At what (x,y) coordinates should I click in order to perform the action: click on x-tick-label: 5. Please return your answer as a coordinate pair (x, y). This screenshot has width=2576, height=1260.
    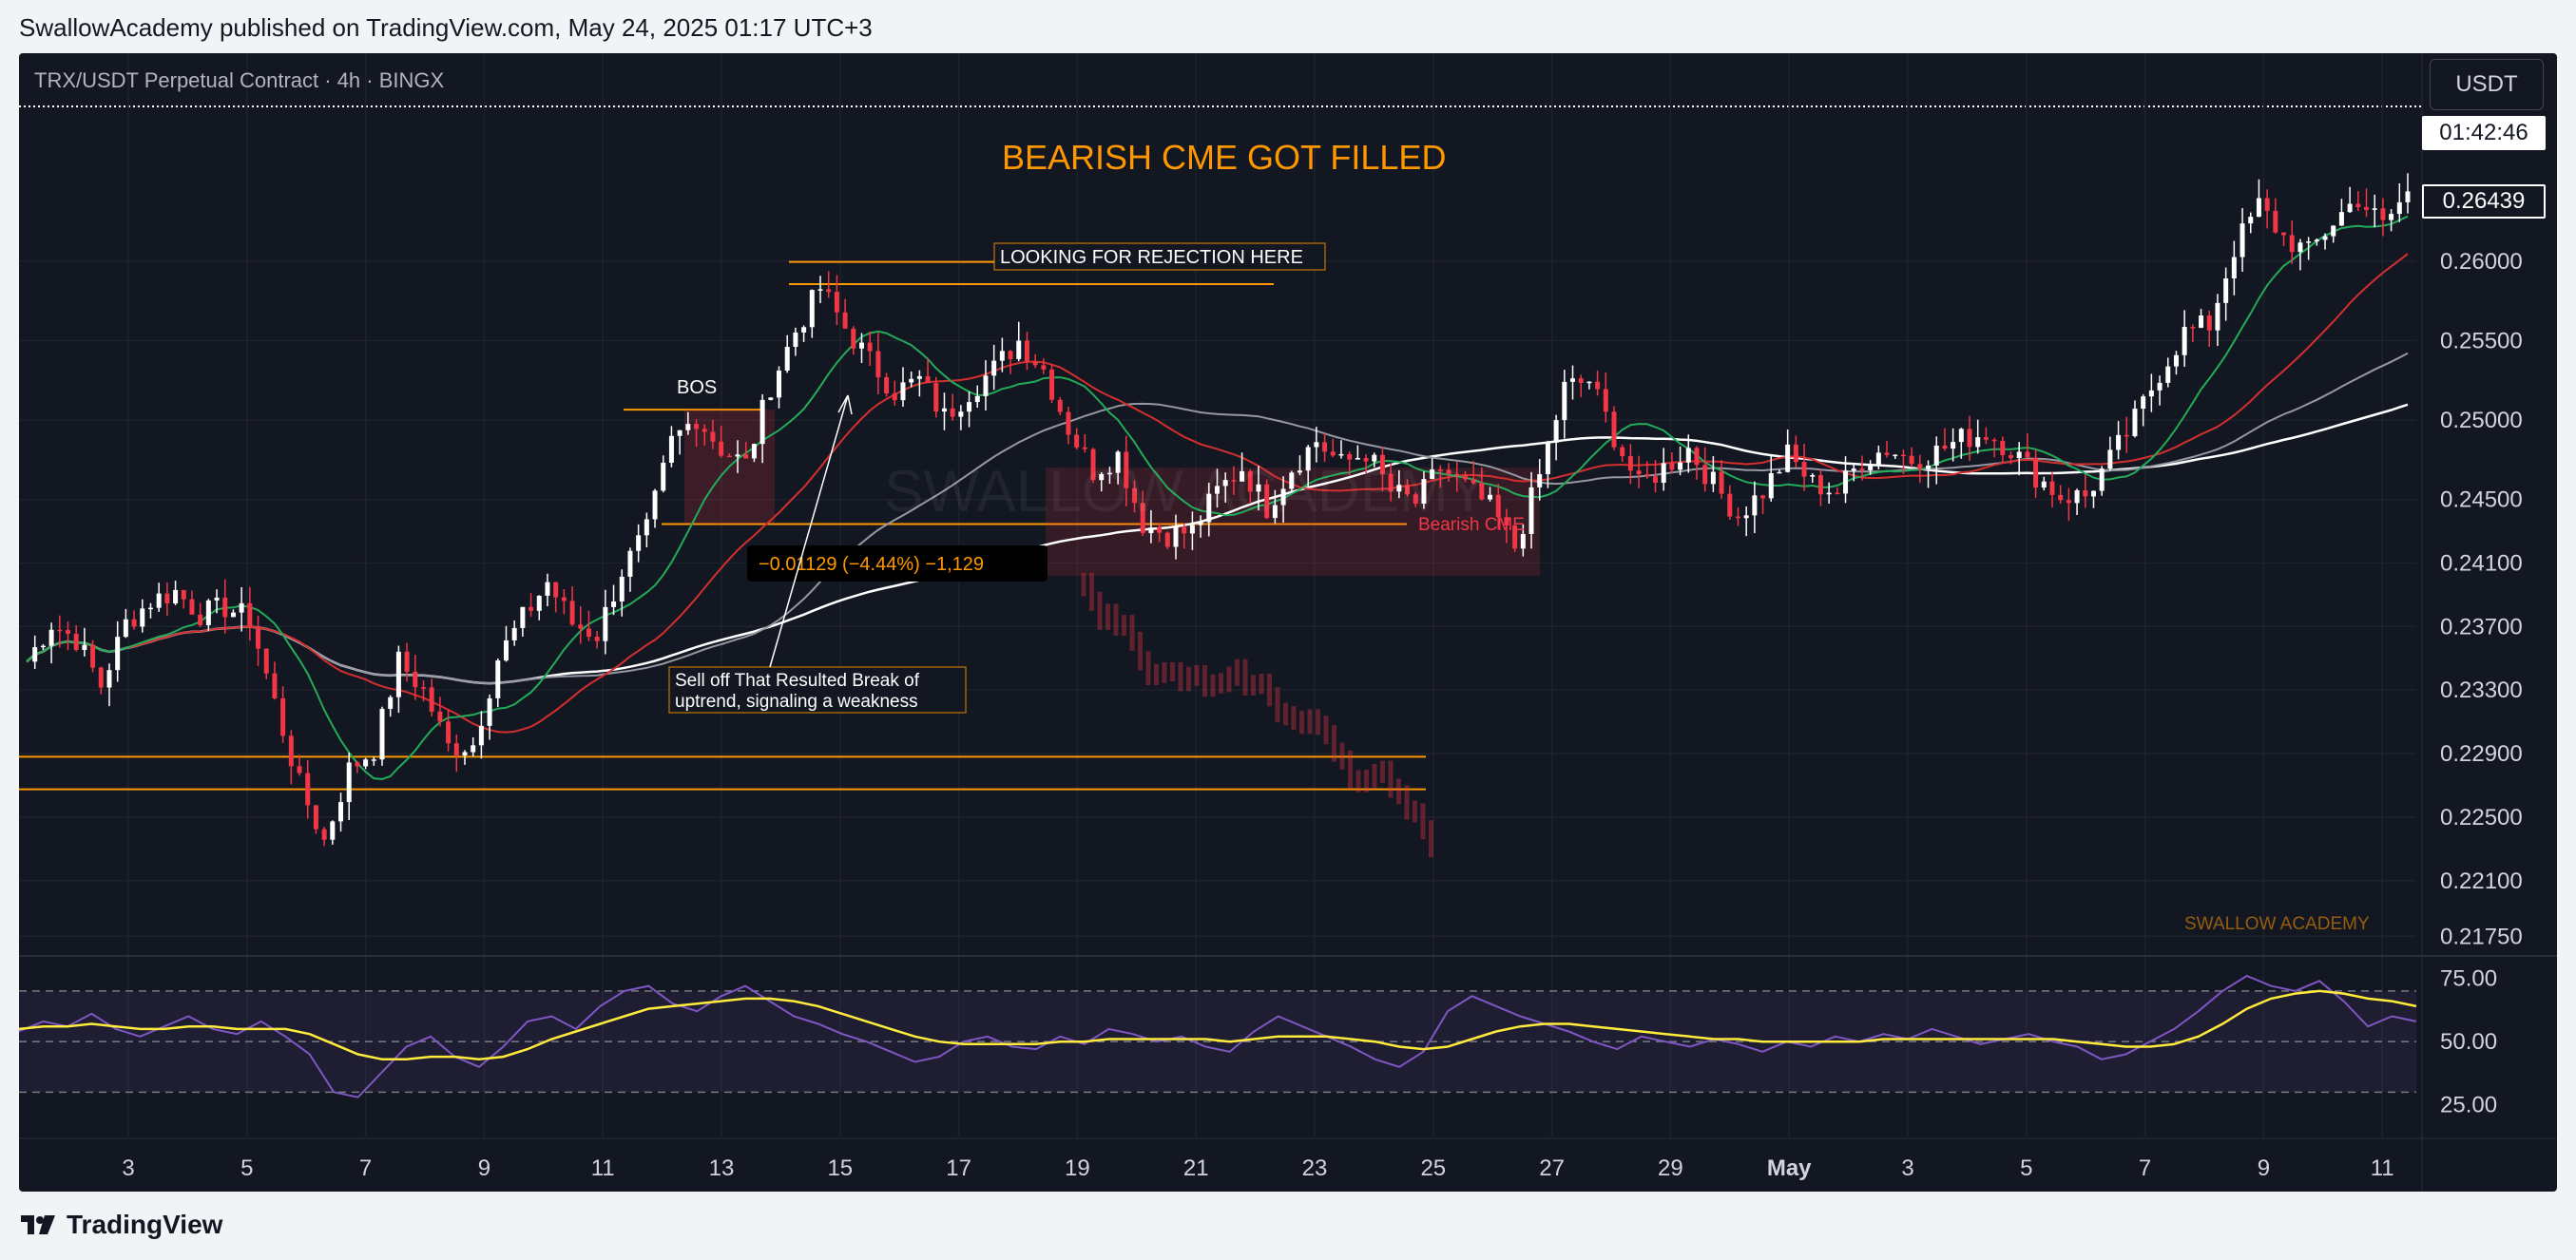
    Looking at the image, I should click on (2026, 1168).